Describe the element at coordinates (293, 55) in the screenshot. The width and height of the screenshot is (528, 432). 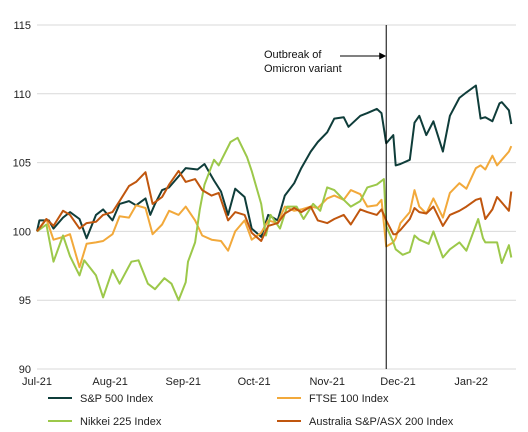
I see `annotation-text-line-1: Outbreak of` at that location.